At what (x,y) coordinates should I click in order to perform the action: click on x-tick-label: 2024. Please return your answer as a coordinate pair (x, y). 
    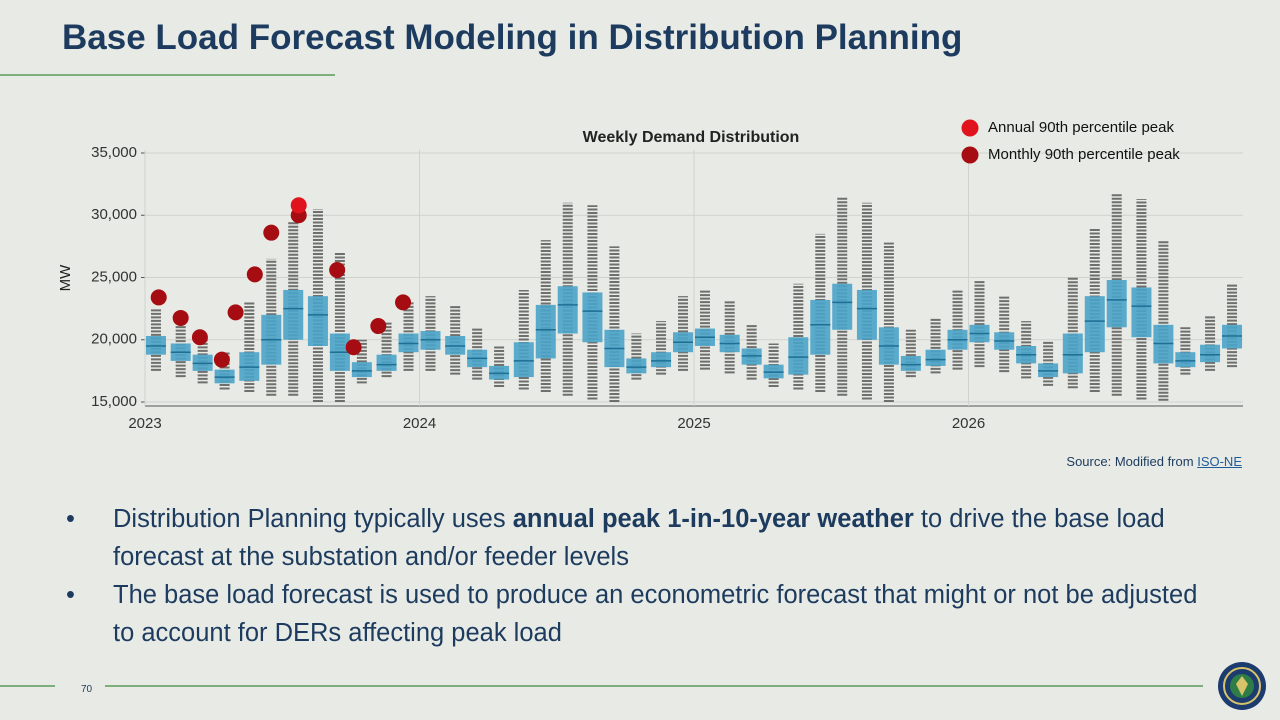
    Looking at the image, I should click on (419, 423).